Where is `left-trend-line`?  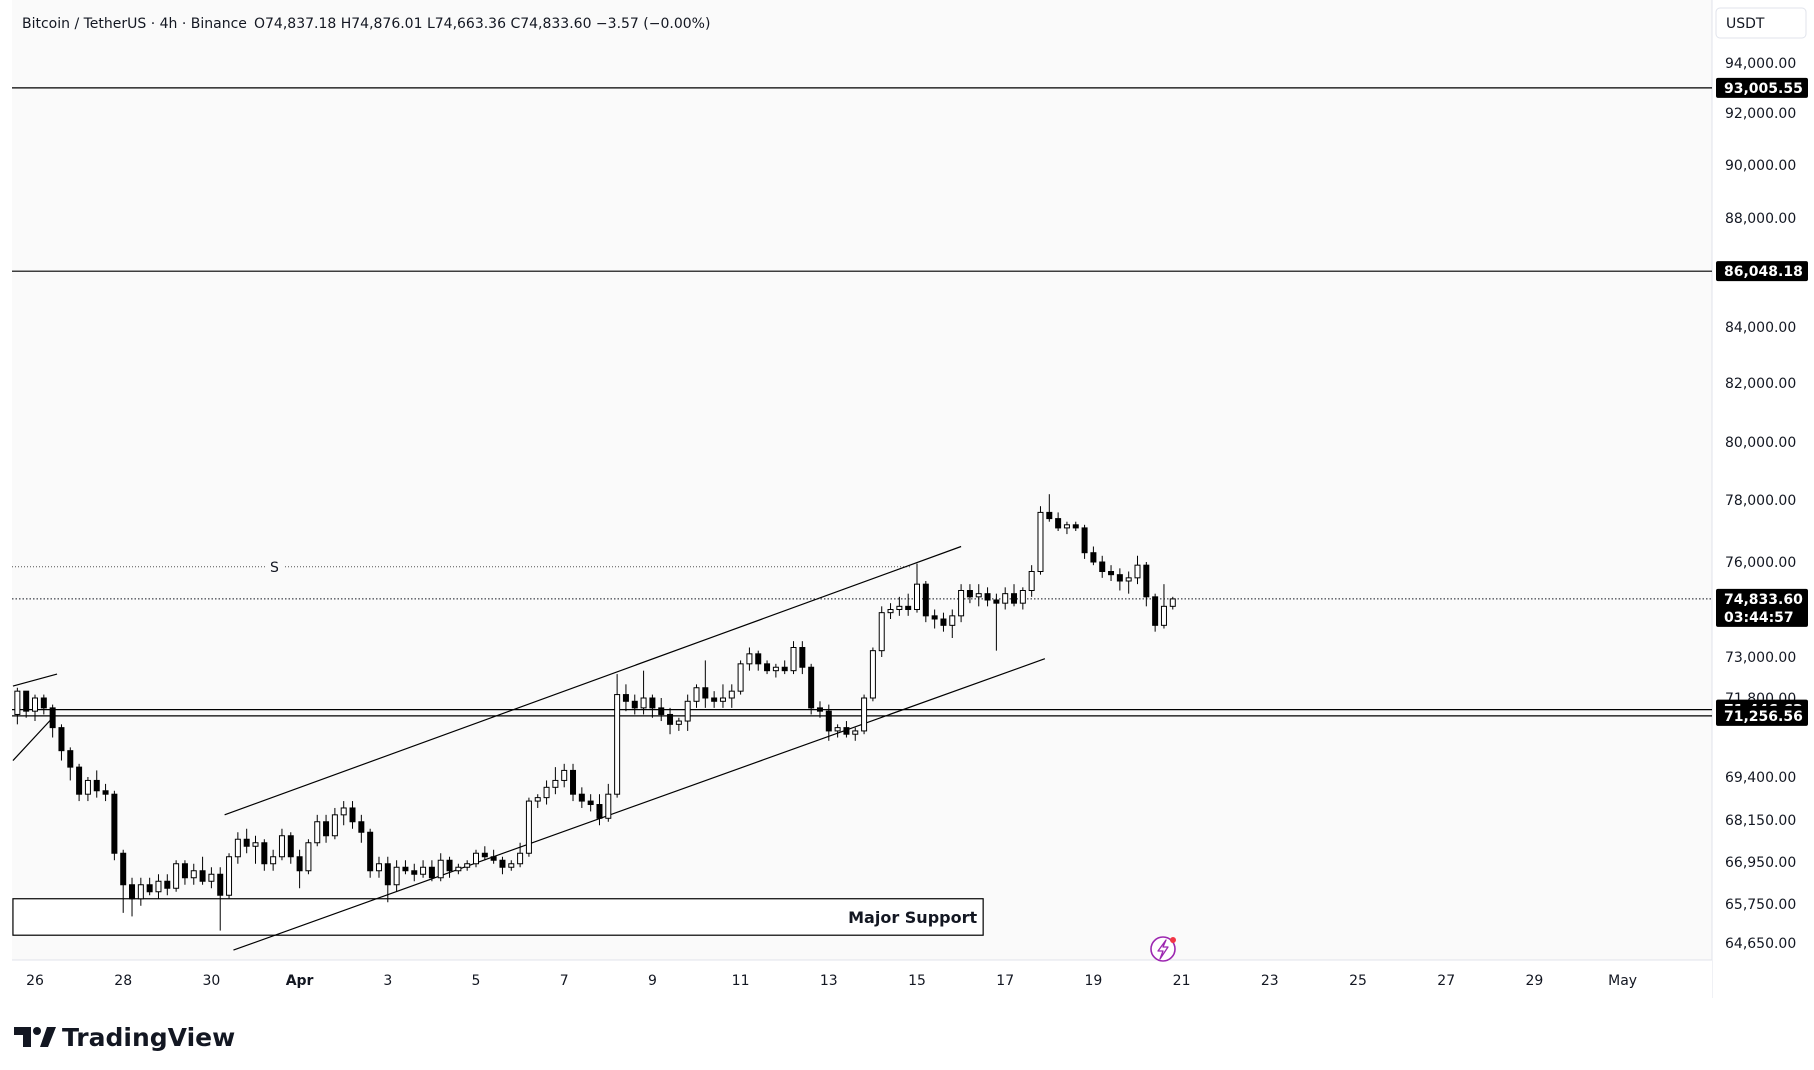
left-trend-line is located at coordinates (33, 739).